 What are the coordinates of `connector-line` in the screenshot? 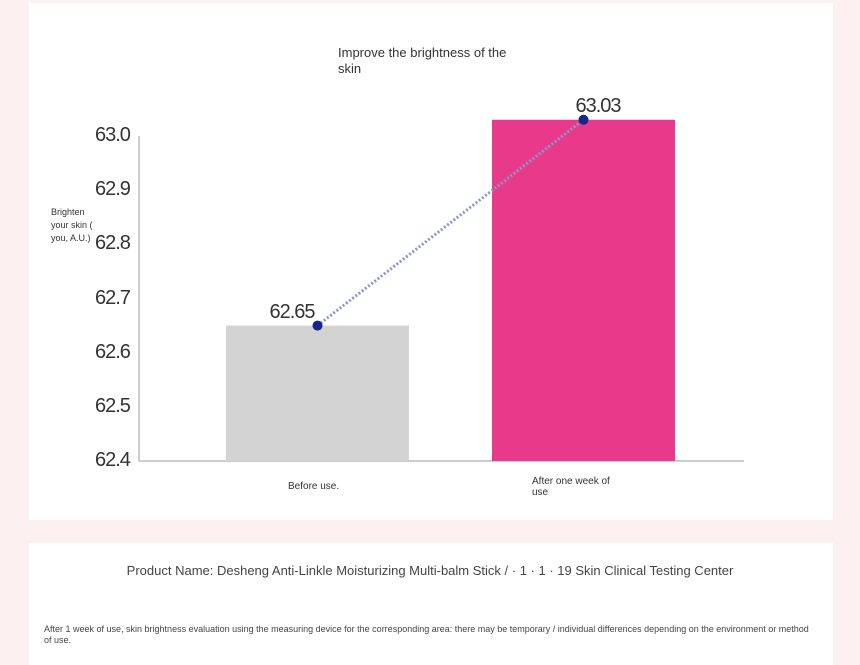 It's located at (450, 222).